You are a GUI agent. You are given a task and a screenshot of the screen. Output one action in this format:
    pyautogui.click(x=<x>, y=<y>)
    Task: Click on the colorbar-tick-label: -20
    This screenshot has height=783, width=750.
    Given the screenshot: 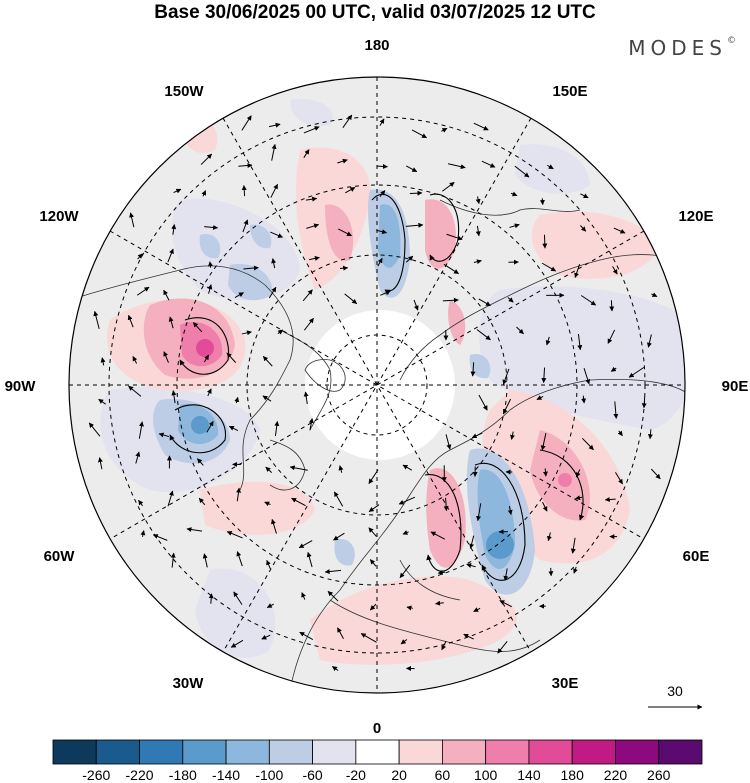 What is the action you would take?
    pyautogui.click(x=356, y=775)
    